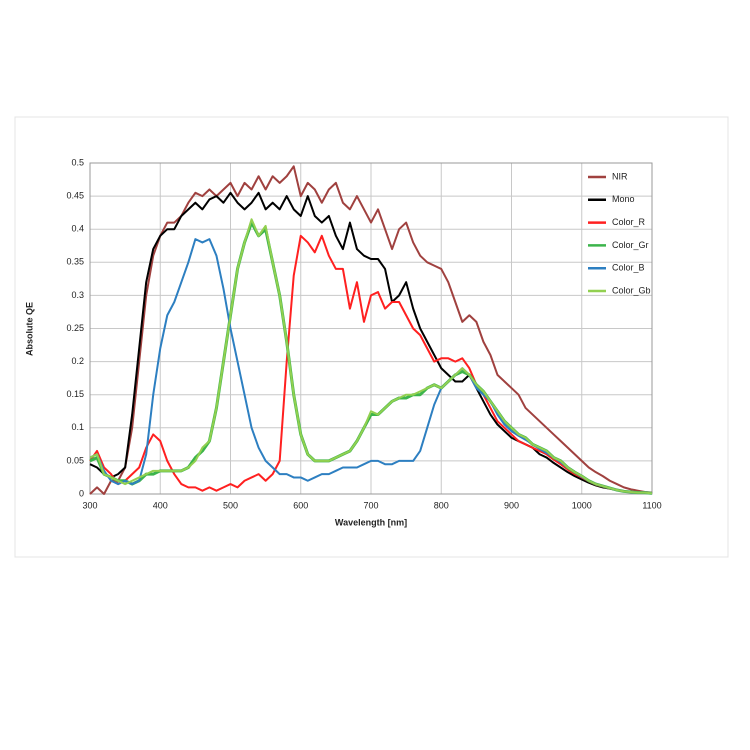  Describe the element at coordinates (628, 268) in the screenshot. I see `legend-label: Color_B` at that location.